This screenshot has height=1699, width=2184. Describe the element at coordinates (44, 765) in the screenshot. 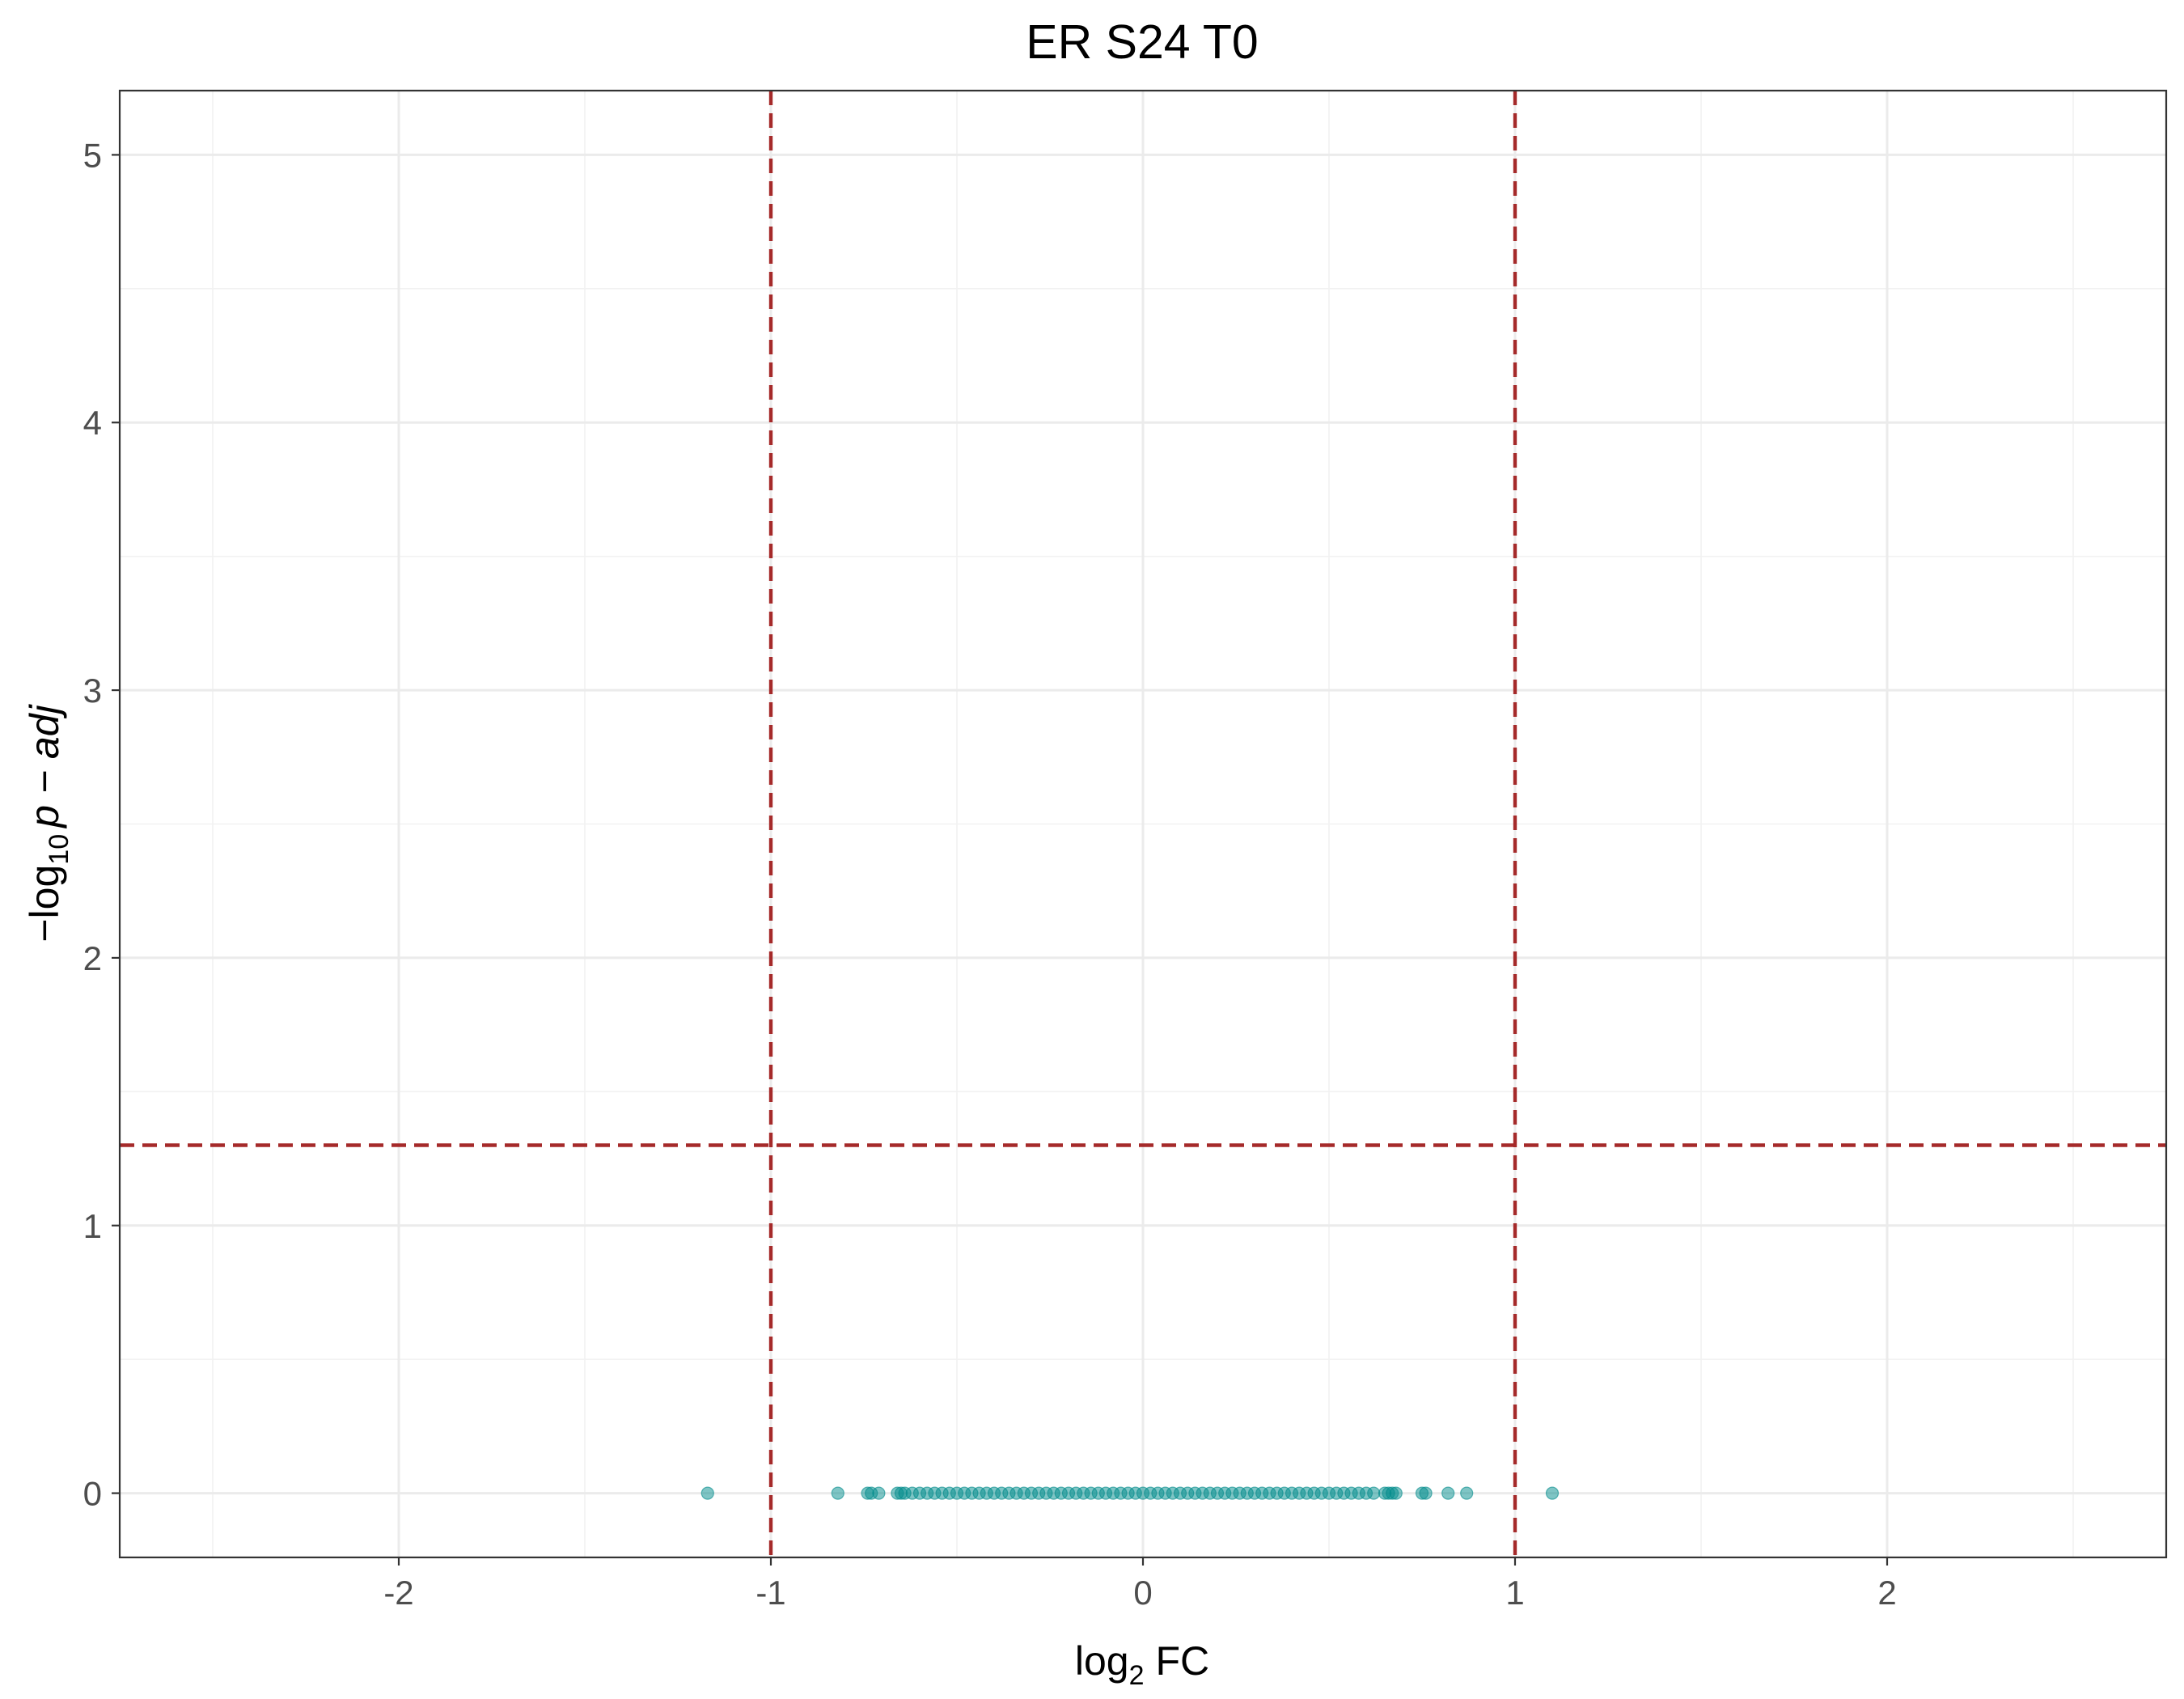

I see `y-axis-title-padj: p − adj` at that location.